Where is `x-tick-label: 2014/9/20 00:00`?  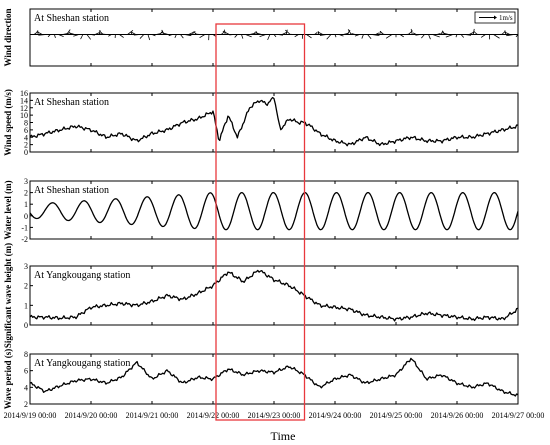
x-tick-label: 2014/9/20 00:00 is located at coordinates (91, 415).